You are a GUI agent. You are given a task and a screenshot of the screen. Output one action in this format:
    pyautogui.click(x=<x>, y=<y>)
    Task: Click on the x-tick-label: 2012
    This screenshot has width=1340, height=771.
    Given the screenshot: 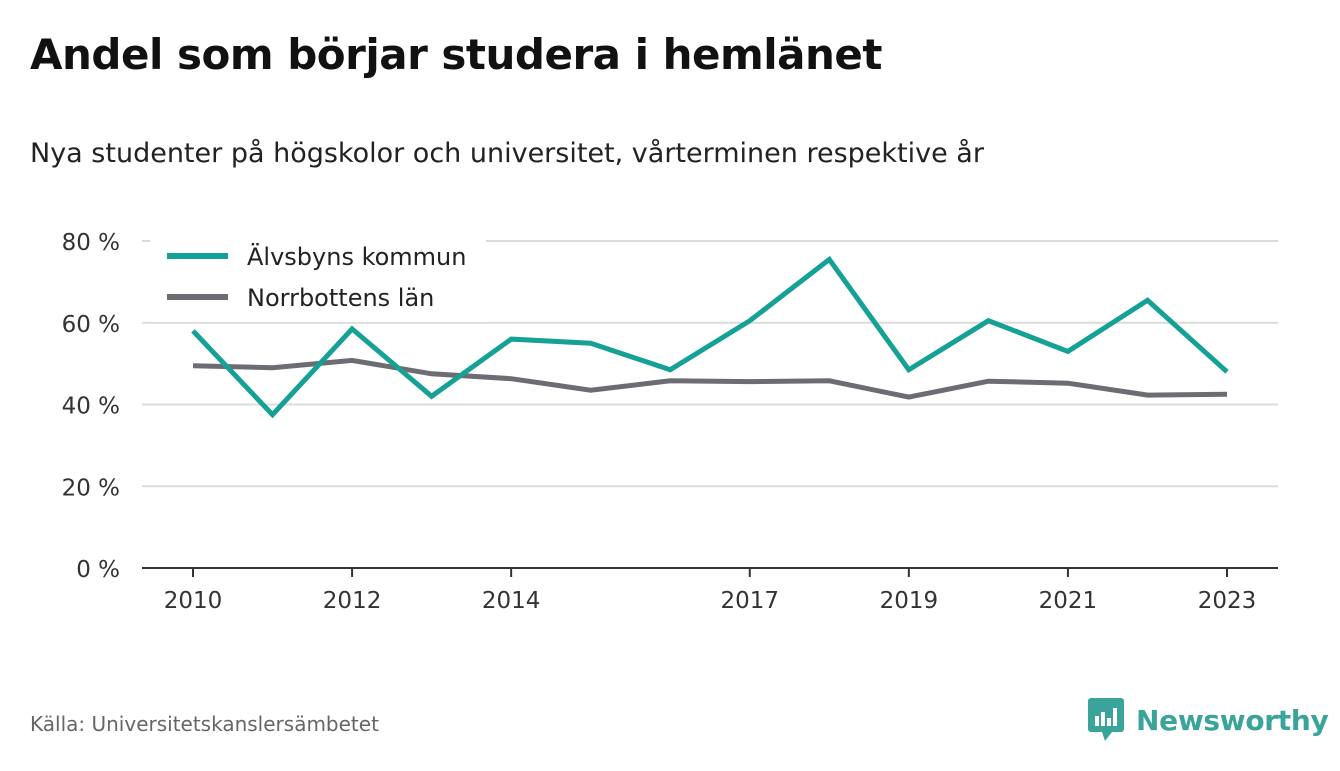 What is the action you would take?
    pyautogui.click(x=352, y=601)
    